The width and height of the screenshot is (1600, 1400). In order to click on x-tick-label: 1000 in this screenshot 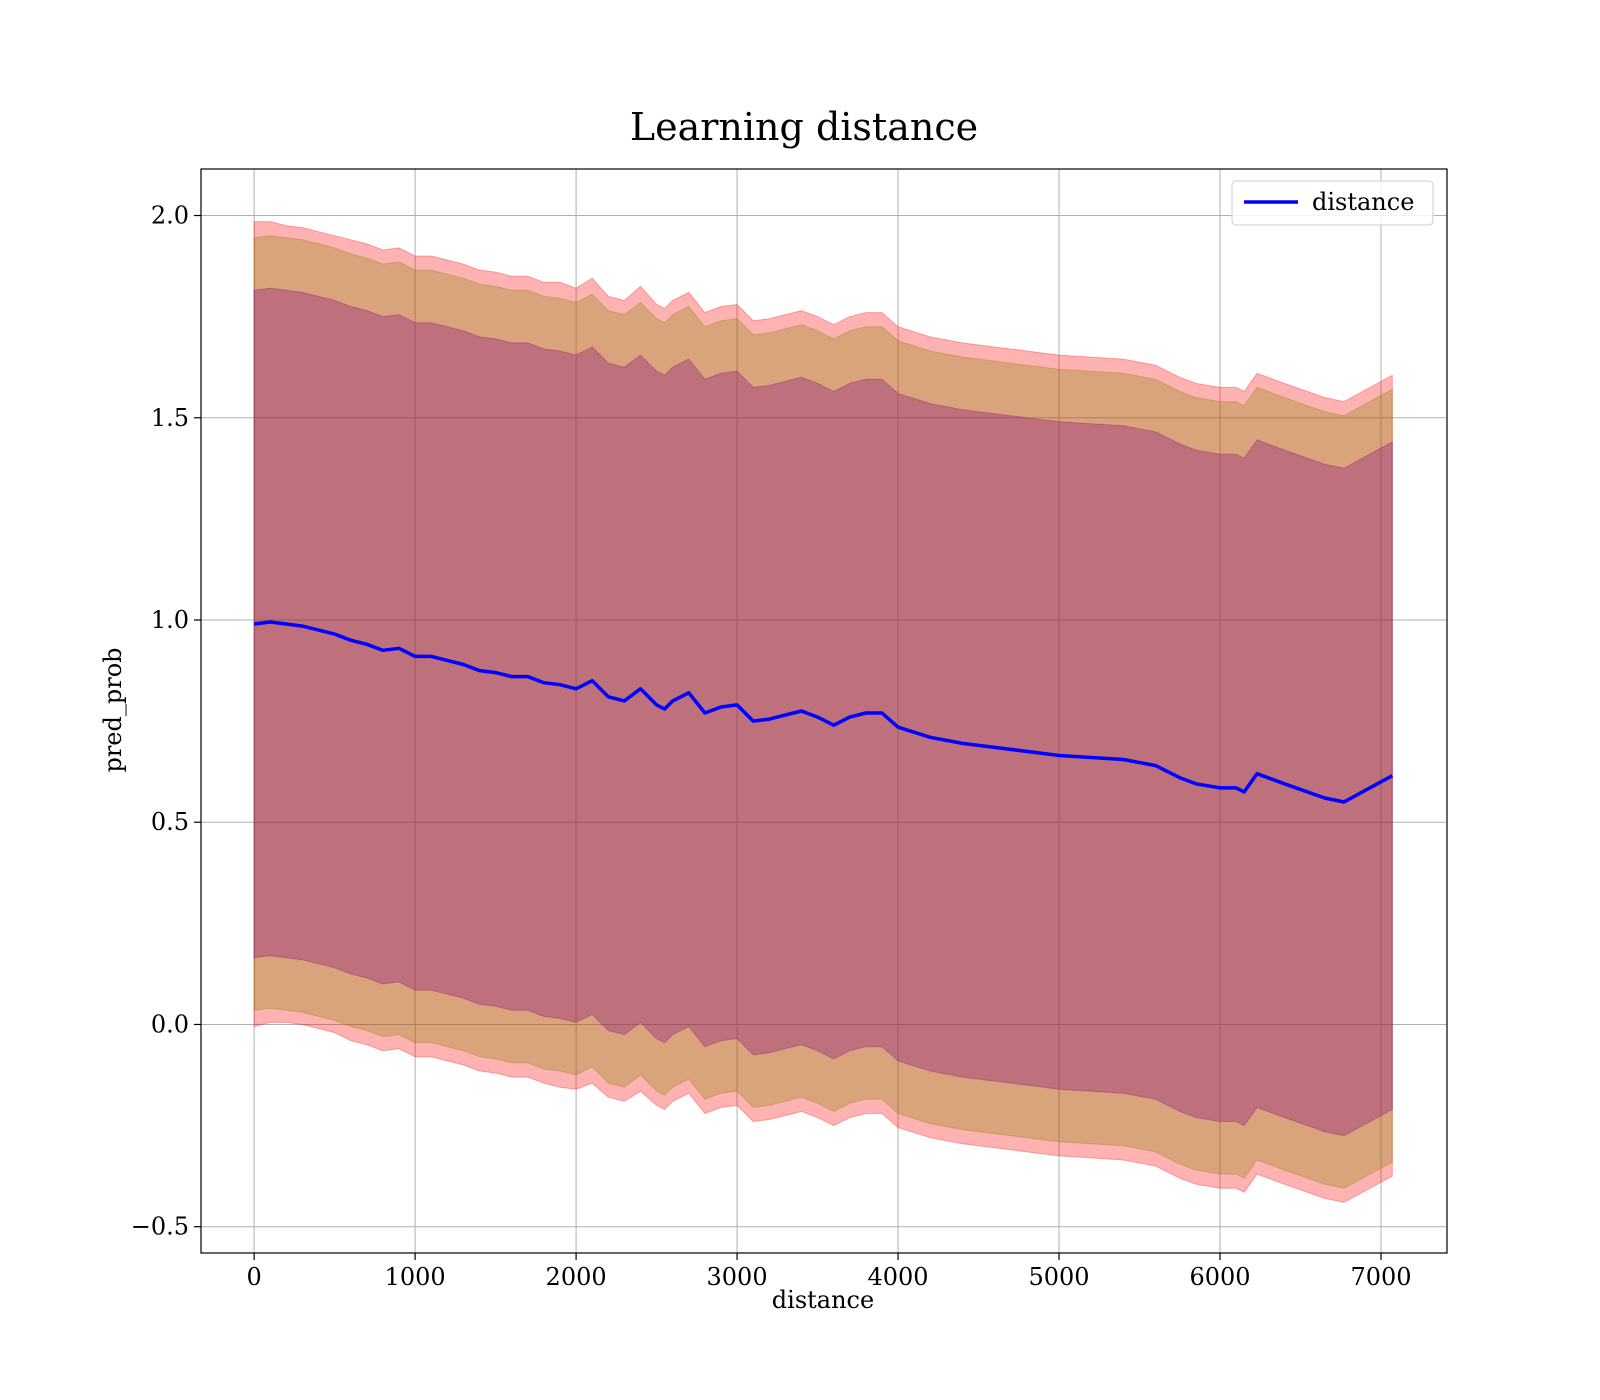, I will do `click(415, 1277)`.